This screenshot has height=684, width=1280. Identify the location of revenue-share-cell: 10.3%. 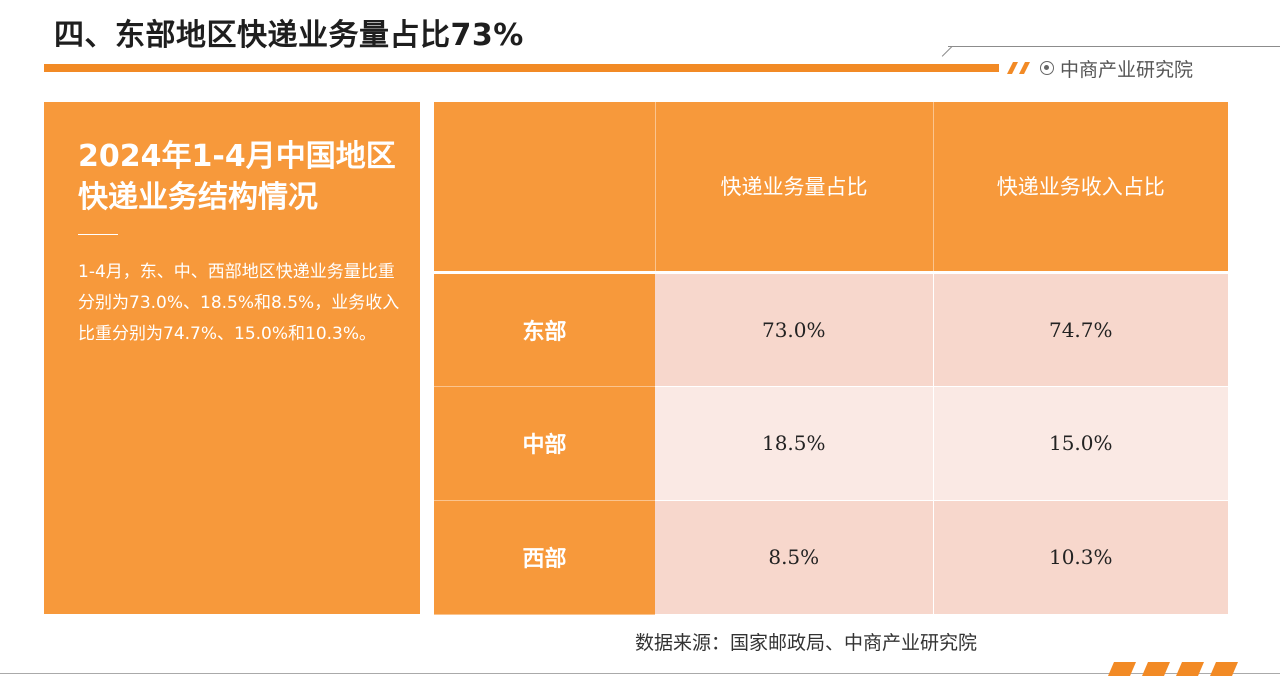
(1080, 557).